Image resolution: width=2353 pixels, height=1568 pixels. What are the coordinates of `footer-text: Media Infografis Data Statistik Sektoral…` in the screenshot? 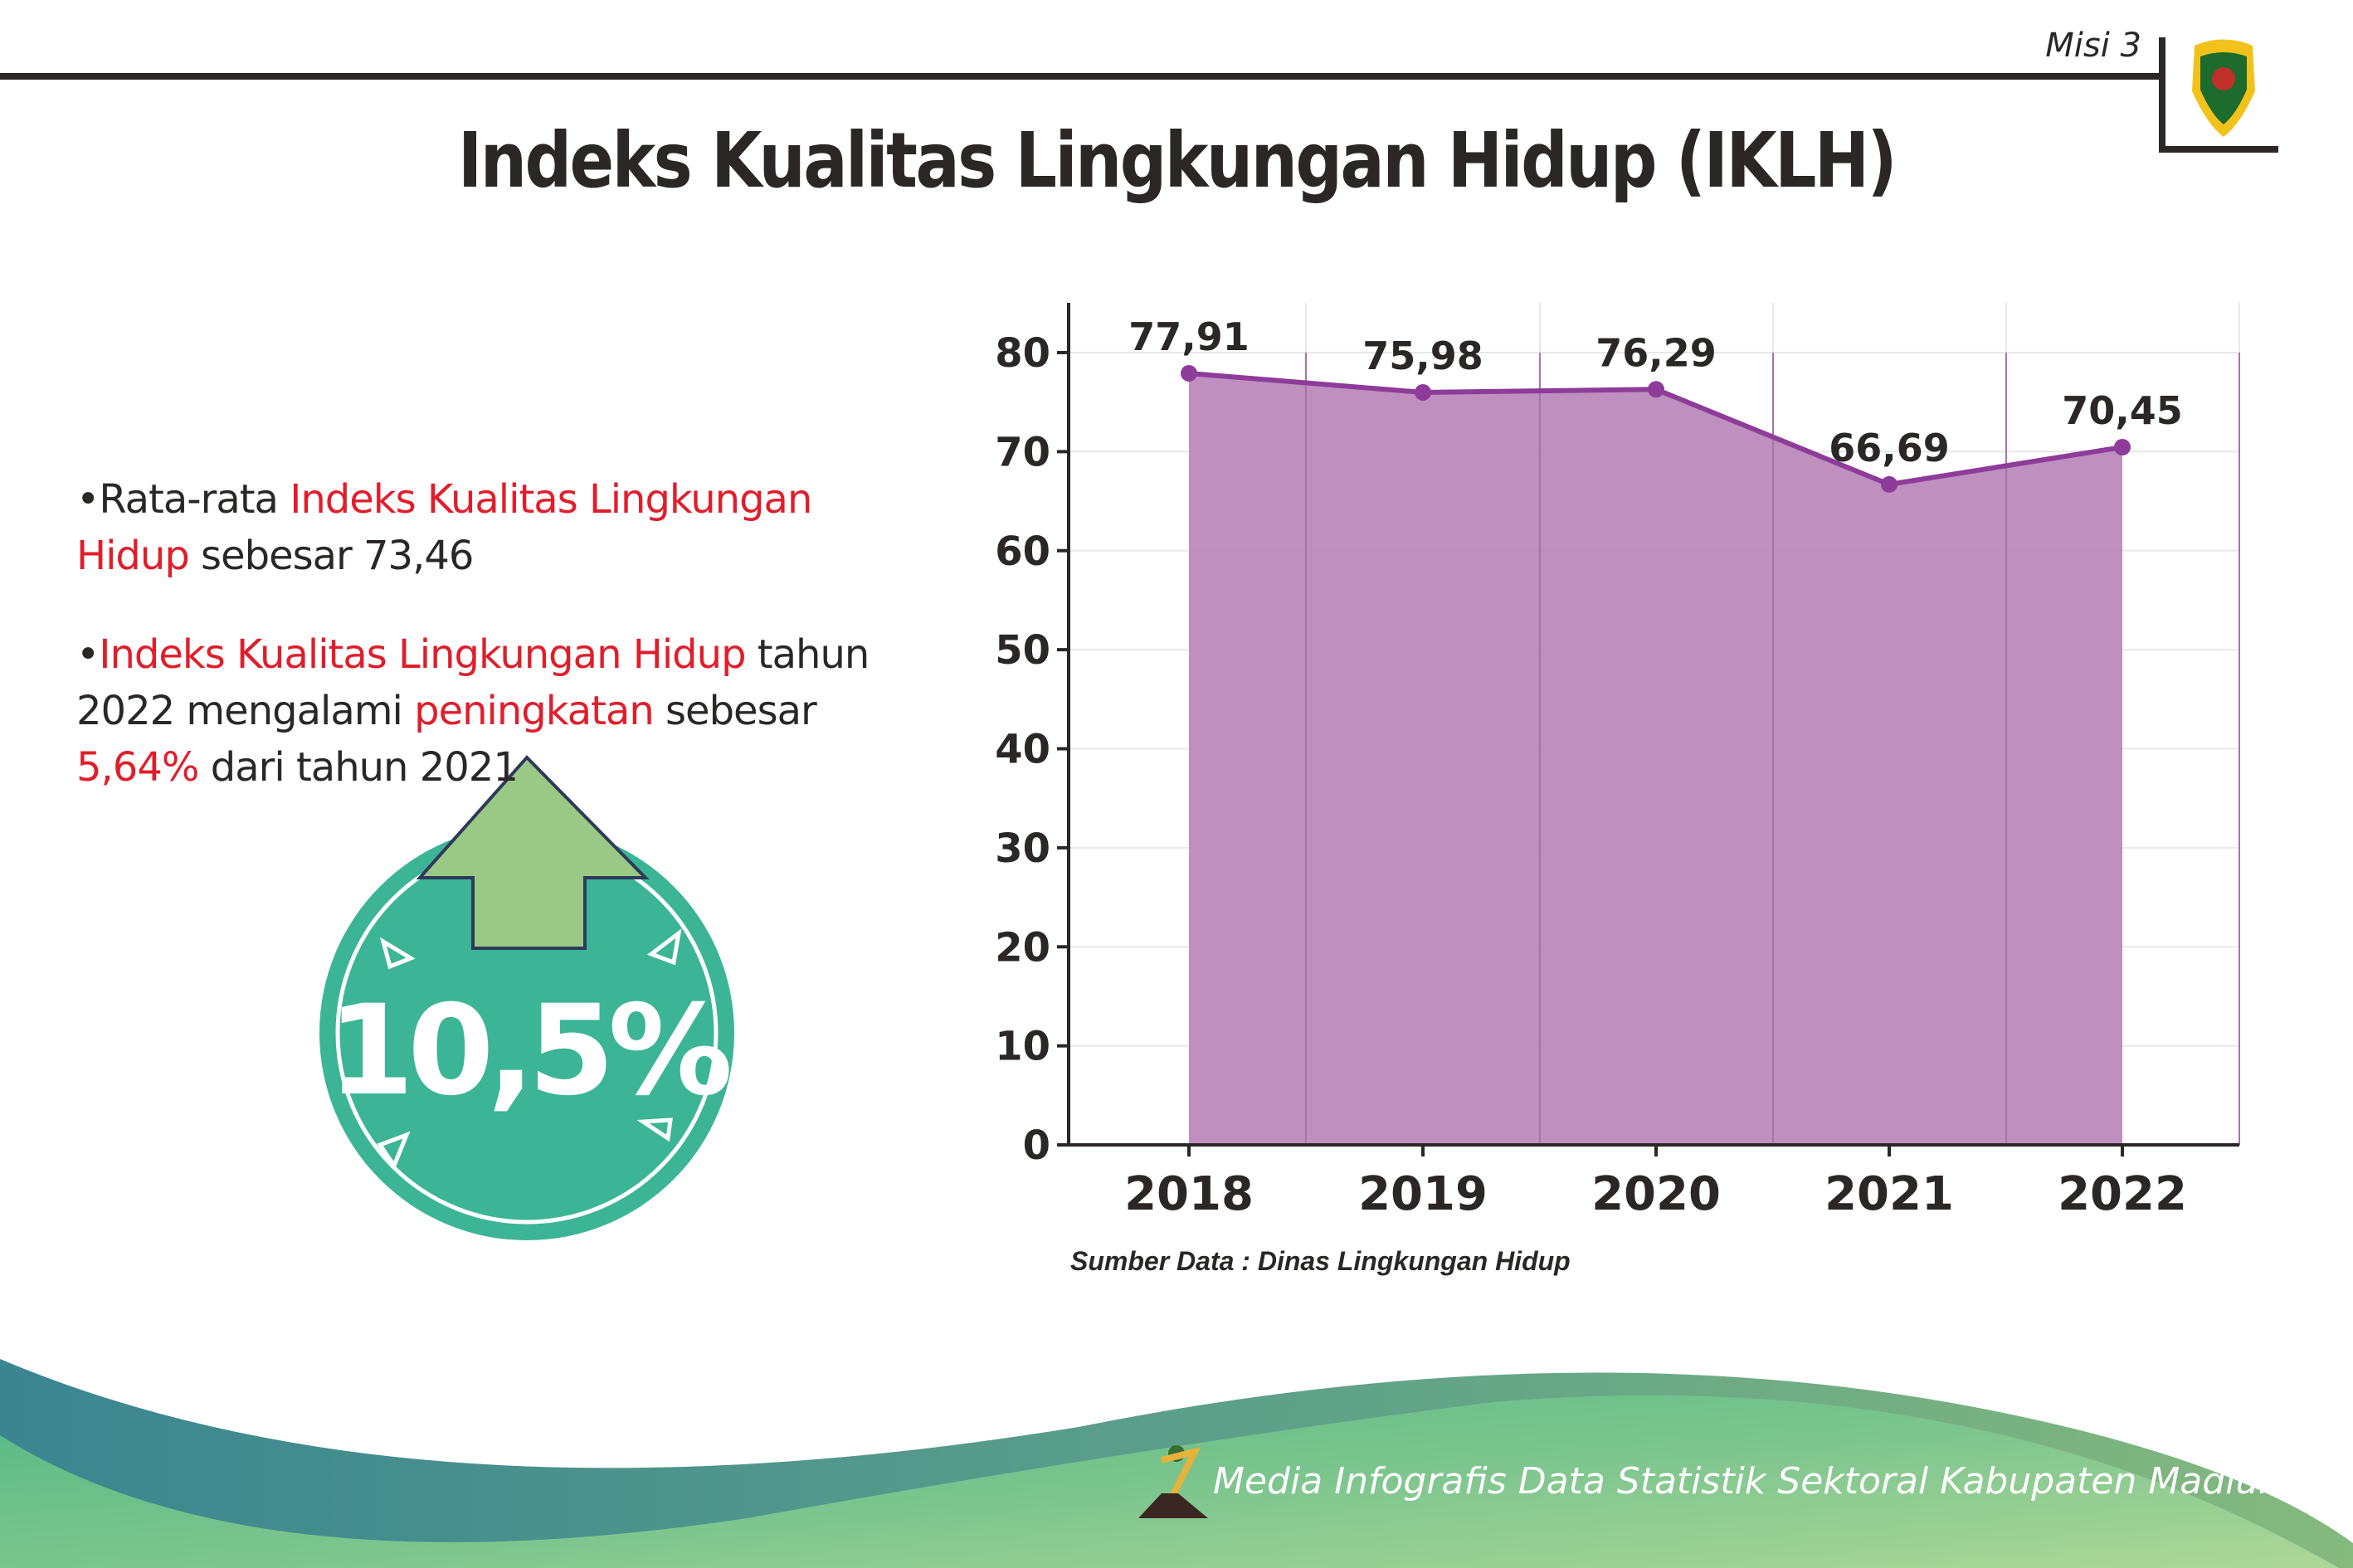 It's located at (1759, 1481).